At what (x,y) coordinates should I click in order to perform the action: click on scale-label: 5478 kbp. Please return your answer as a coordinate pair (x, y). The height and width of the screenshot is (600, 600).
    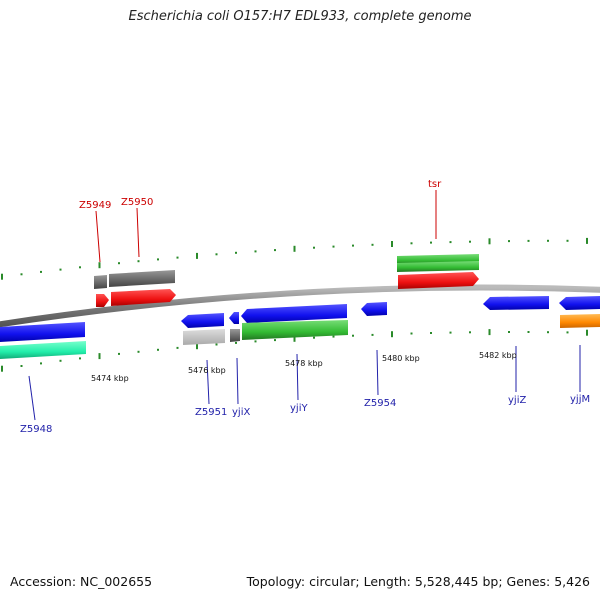
    Looking at the image, I should click on (304, 363).